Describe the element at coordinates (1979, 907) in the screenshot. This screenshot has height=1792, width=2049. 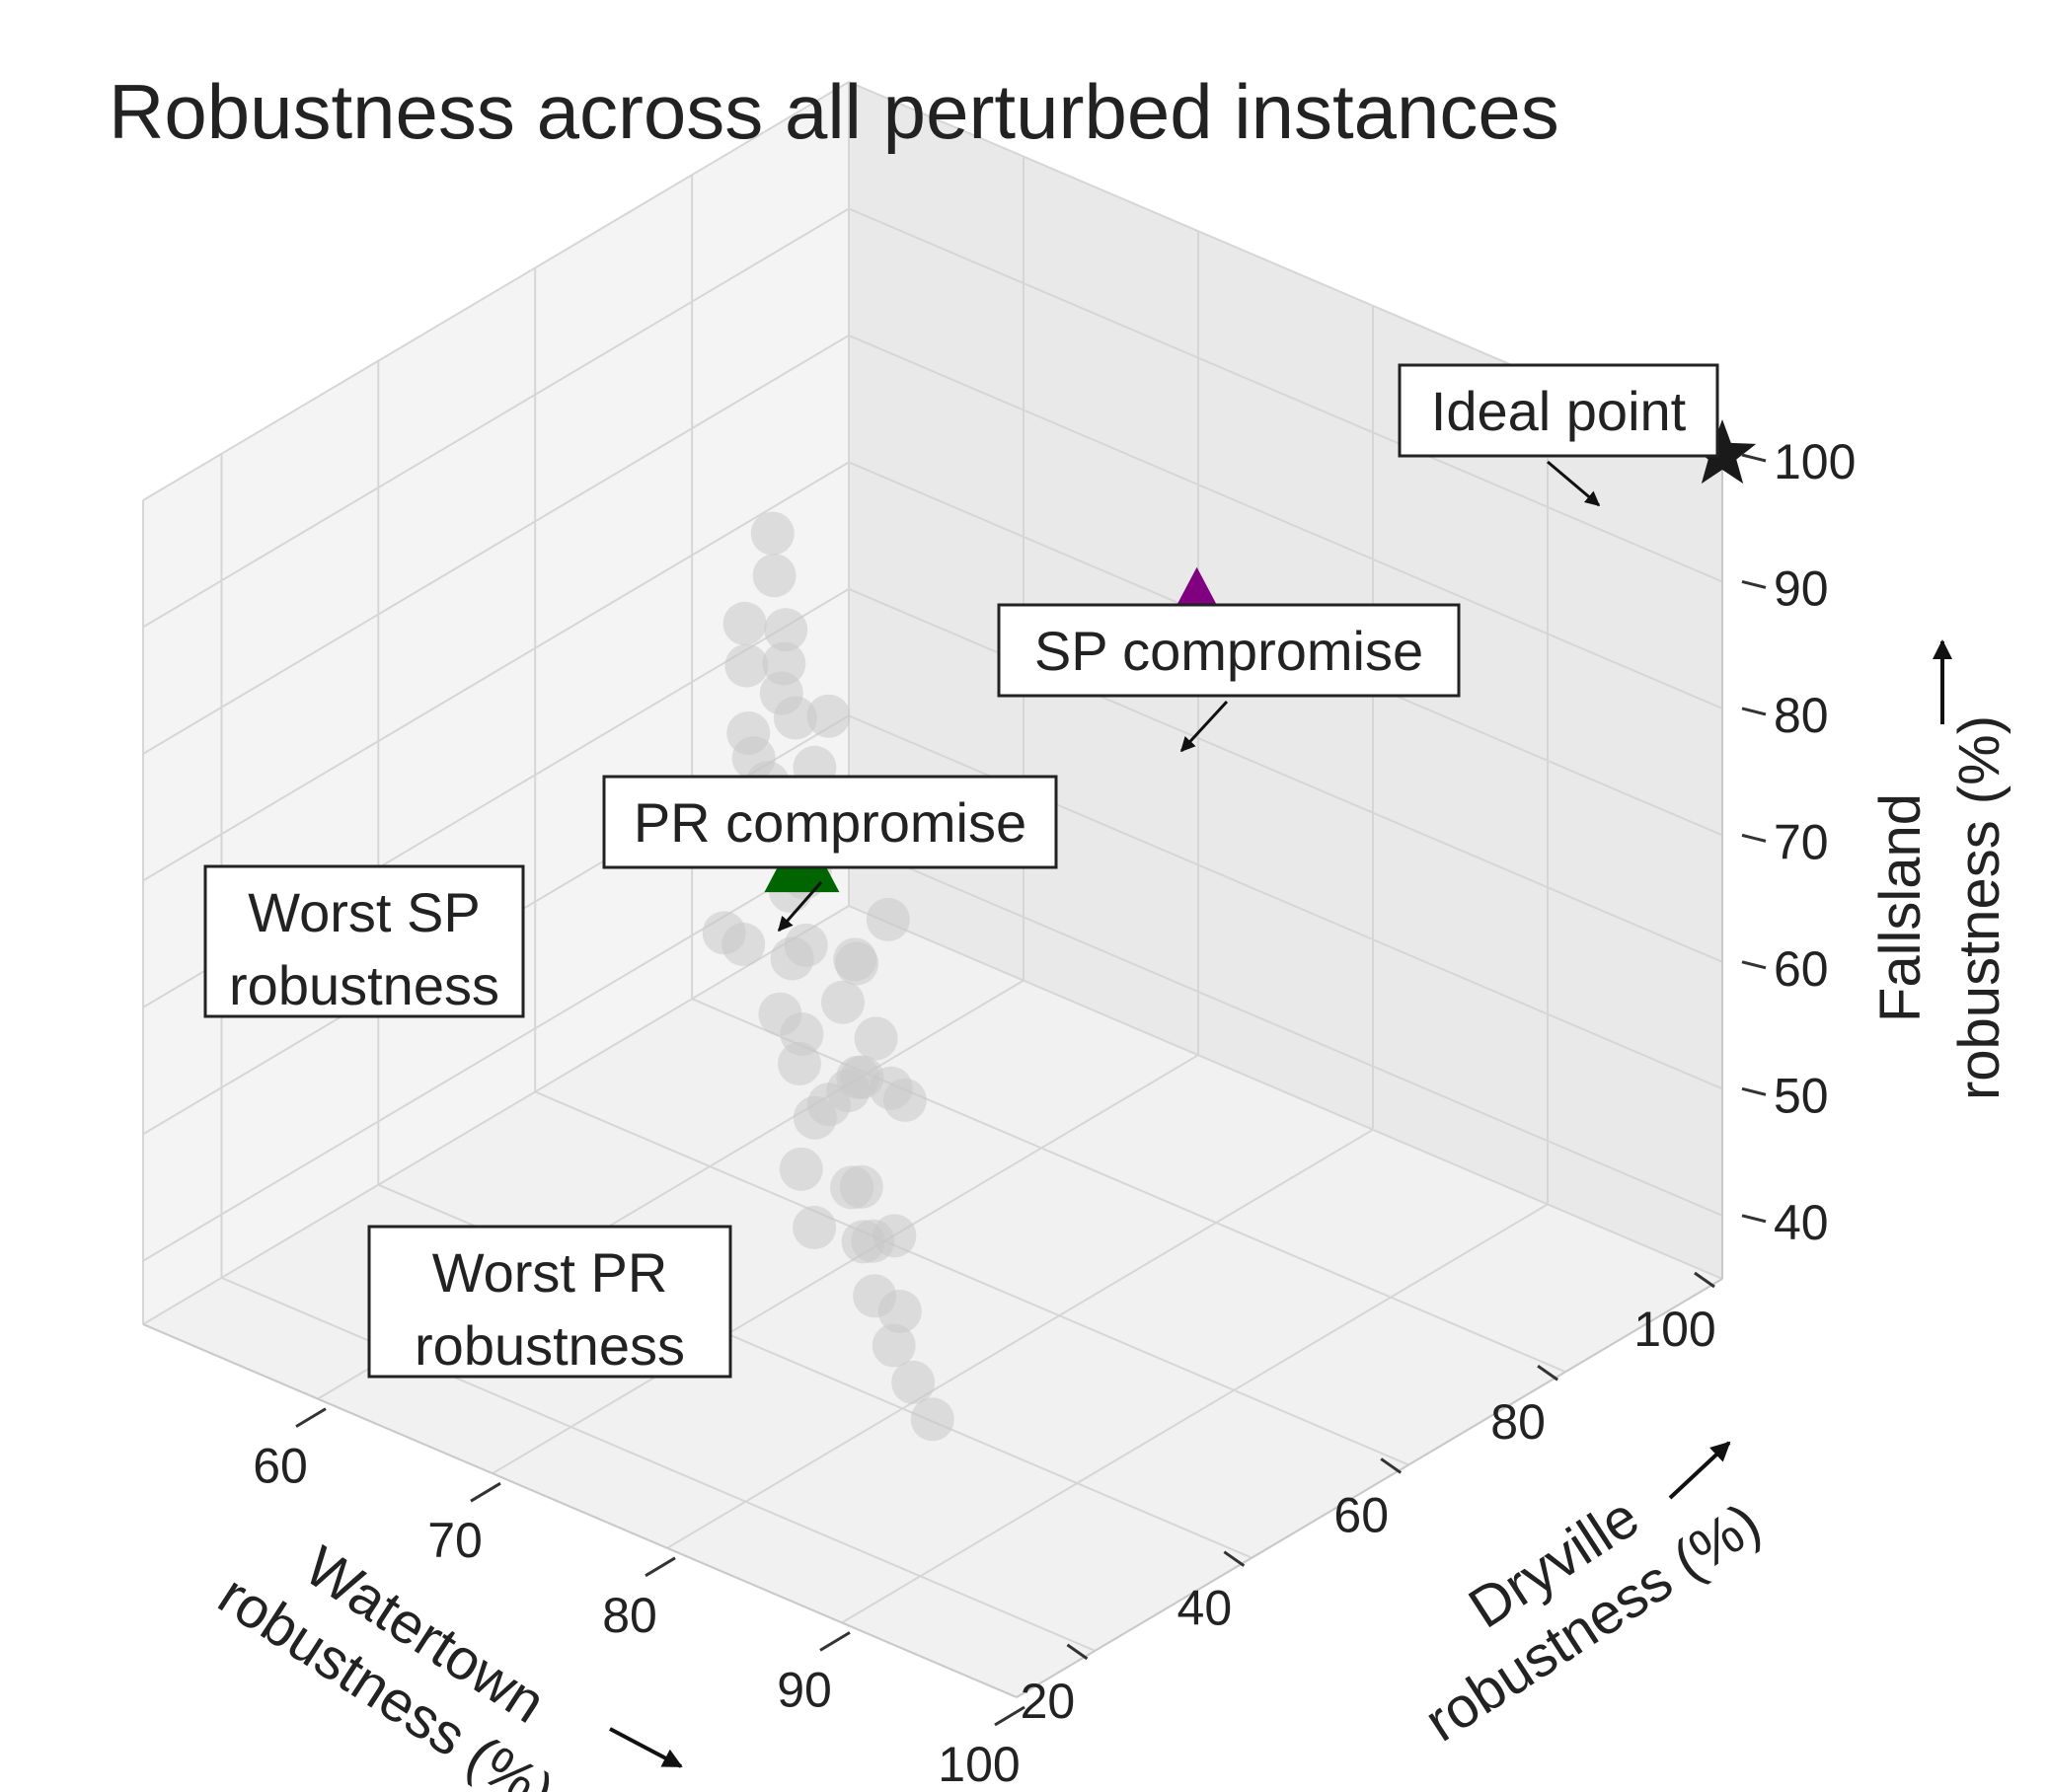
I see `z-axis-label-line: robustness (%)` at that location.